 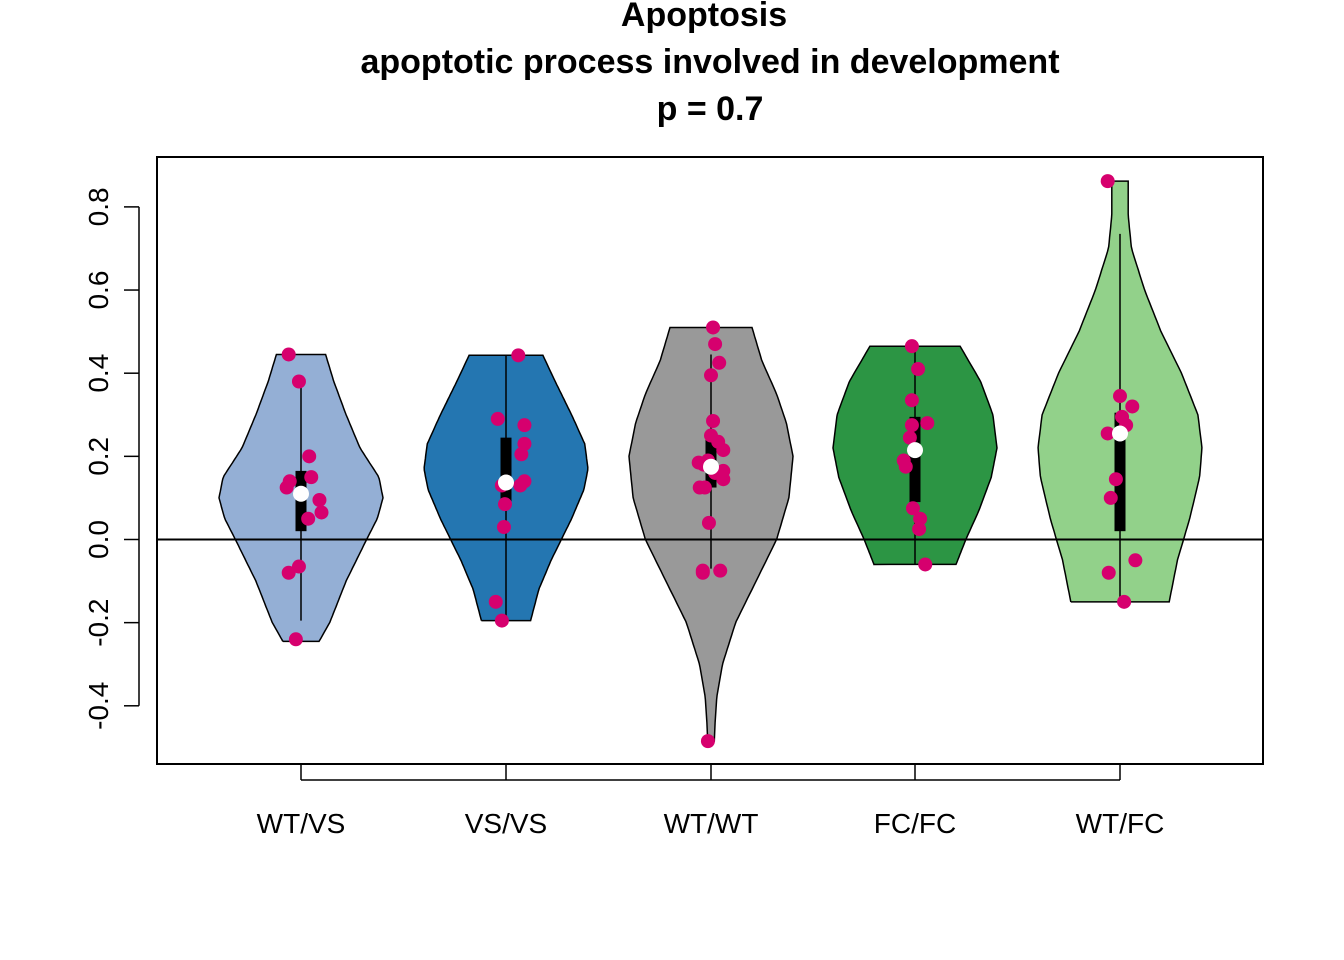 I want to click on y-axis: -0.4 -0.2 0.0 0.2 0.4 0.6 0.8, so click(x=111, y=458).